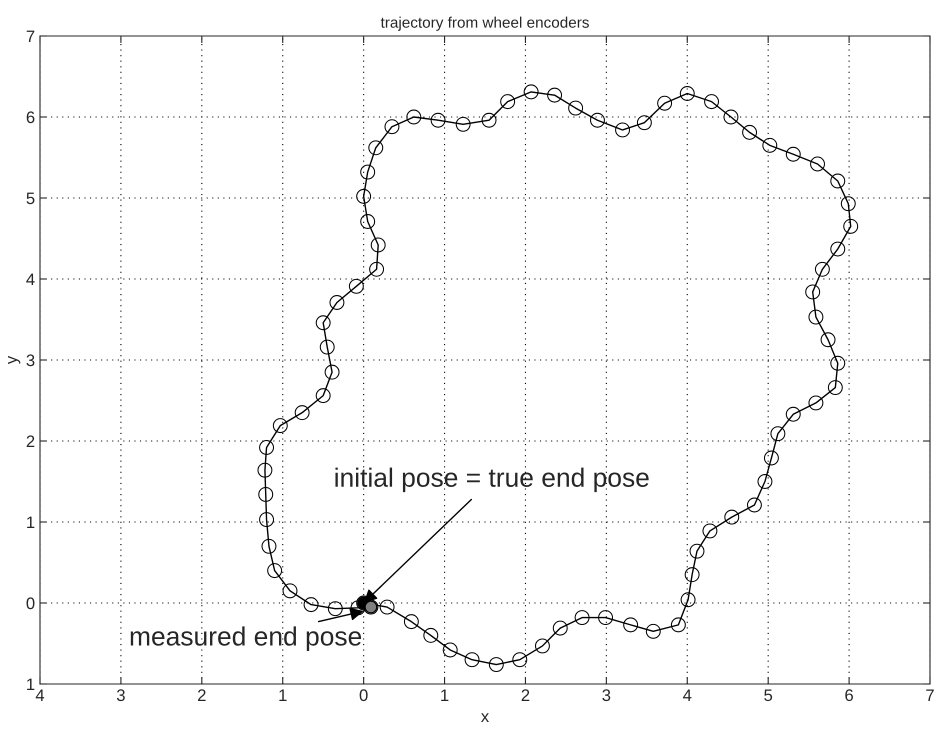 The width and height of the screenshot is (949, 736). I want to click on y-tick-label: 0, so click(30, 603).